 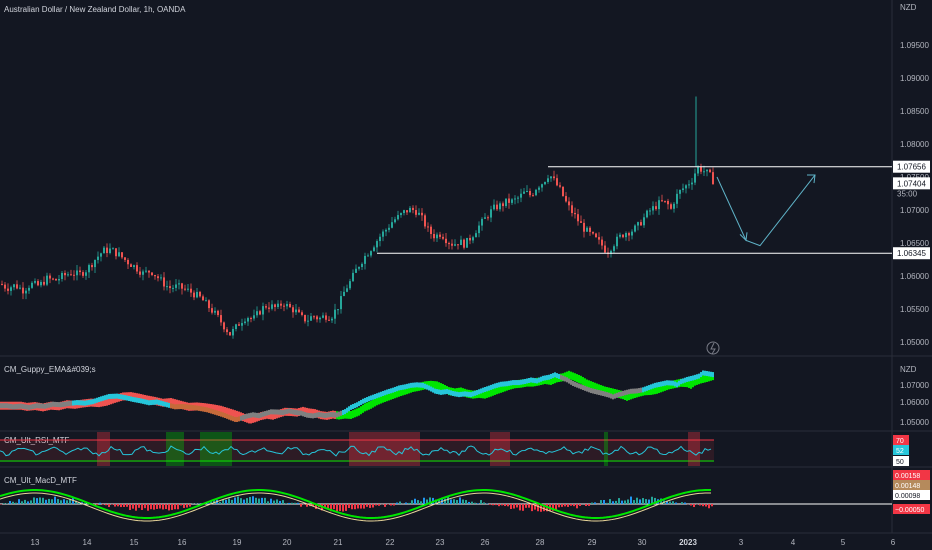 I want to click on projection-path, so click(x=766, y=210).